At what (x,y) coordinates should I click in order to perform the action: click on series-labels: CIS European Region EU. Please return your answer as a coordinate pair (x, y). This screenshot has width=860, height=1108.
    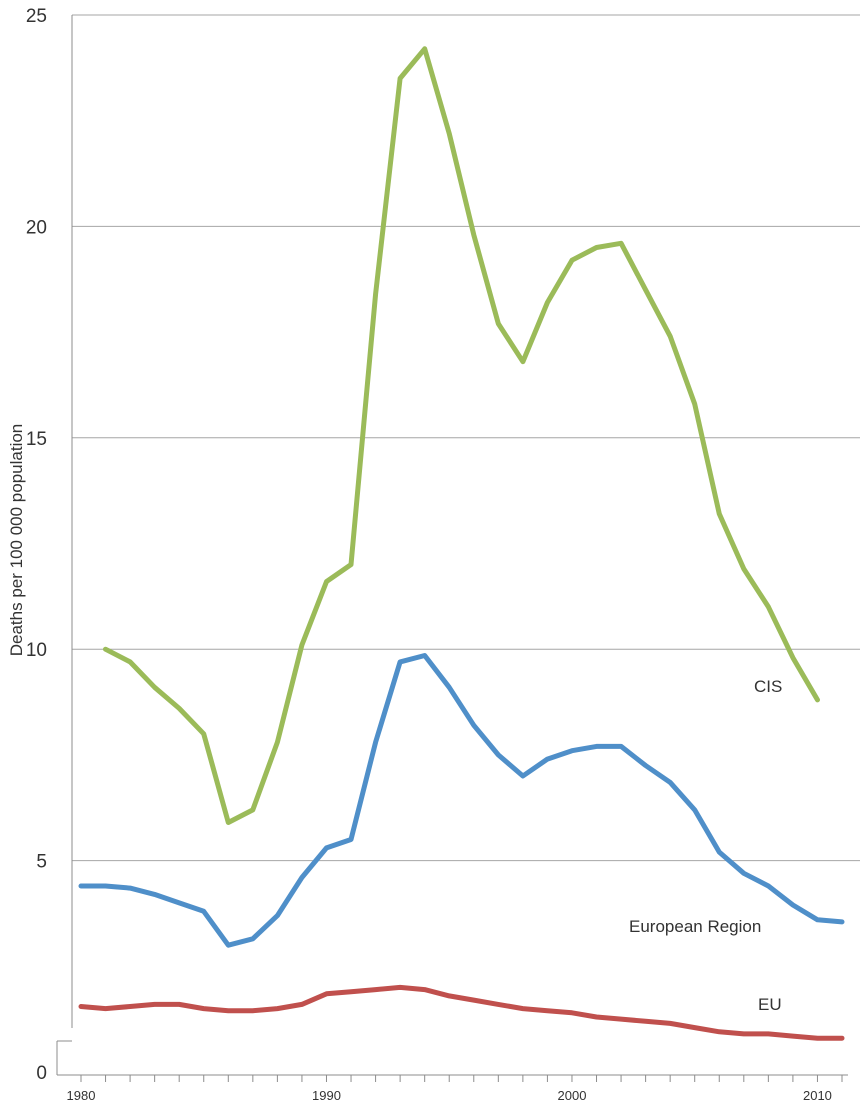
    Looking at the image, I should click on (705, 845).